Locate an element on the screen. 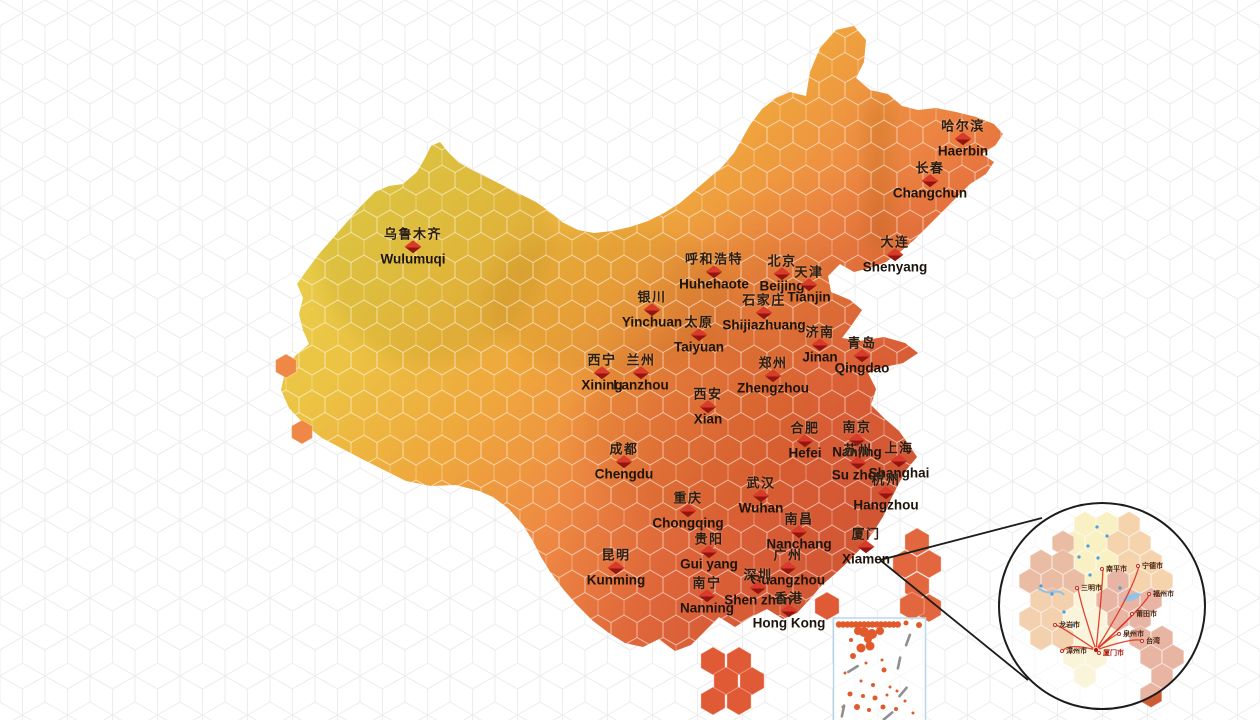  leader-line-bottom is located at coordinates (954, 620).